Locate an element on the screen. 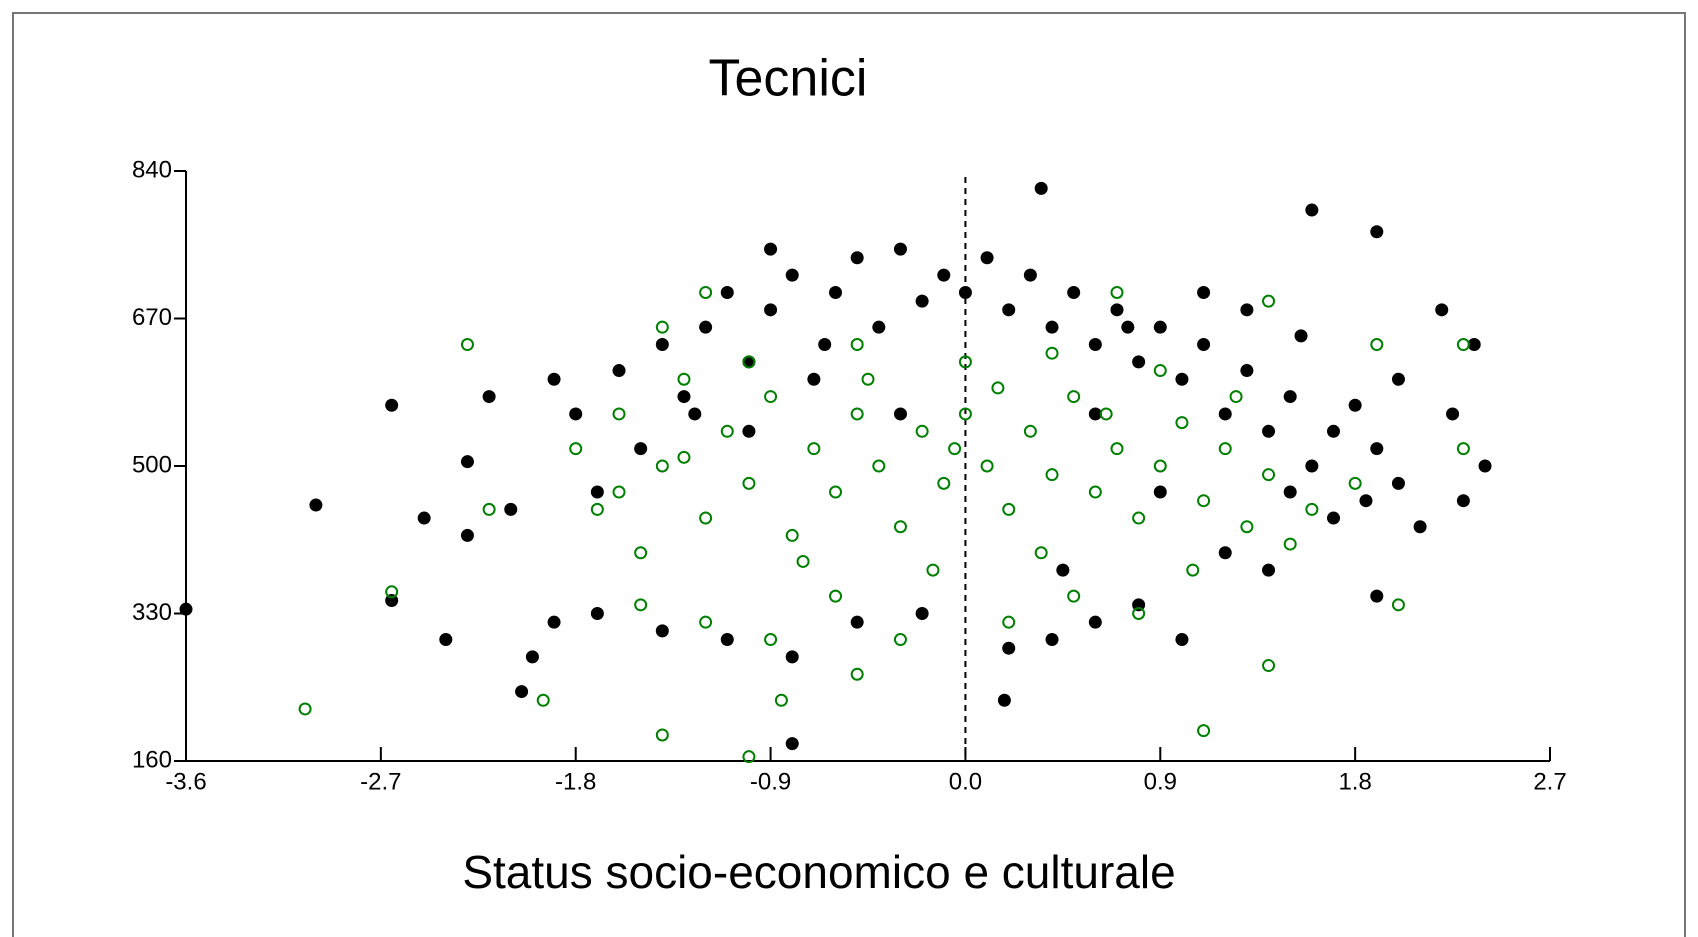 The image size is (1698, 937). y-tick-label: 840 is located at coordinates (152, 169).